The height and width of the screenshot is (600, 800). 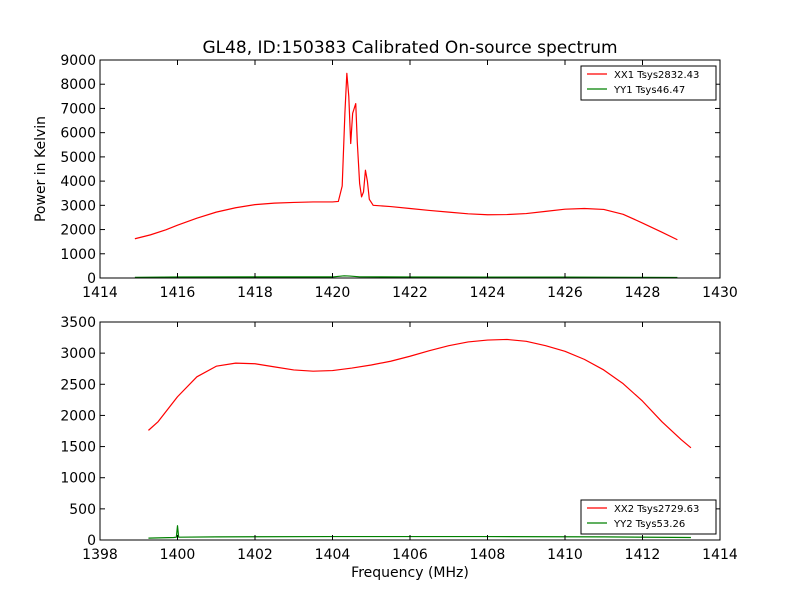 What do you see at coordinates (649, 524) in the screenshot?
I see `legend-entry: YY2 Tsys53.26` at bounding box center [649, 524].